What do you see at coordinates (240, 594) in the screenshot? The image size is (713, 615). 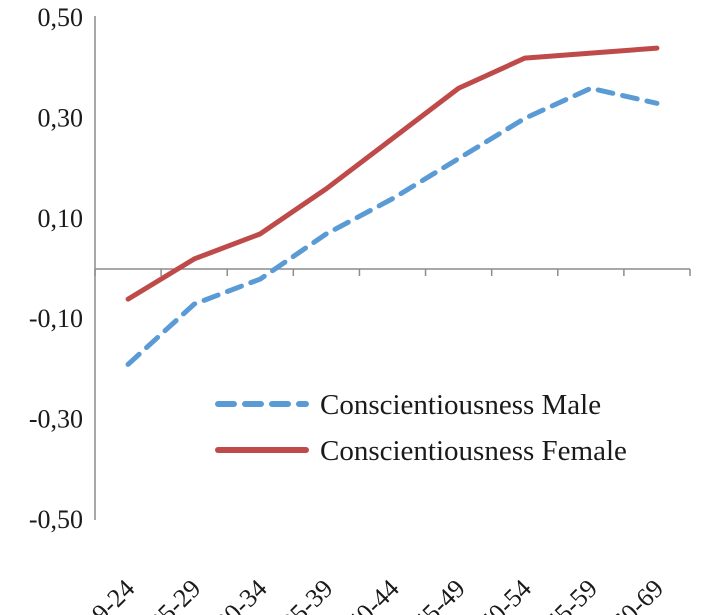 I see `x-axis-category-label: 30-34` at bounding box center [240, 594].